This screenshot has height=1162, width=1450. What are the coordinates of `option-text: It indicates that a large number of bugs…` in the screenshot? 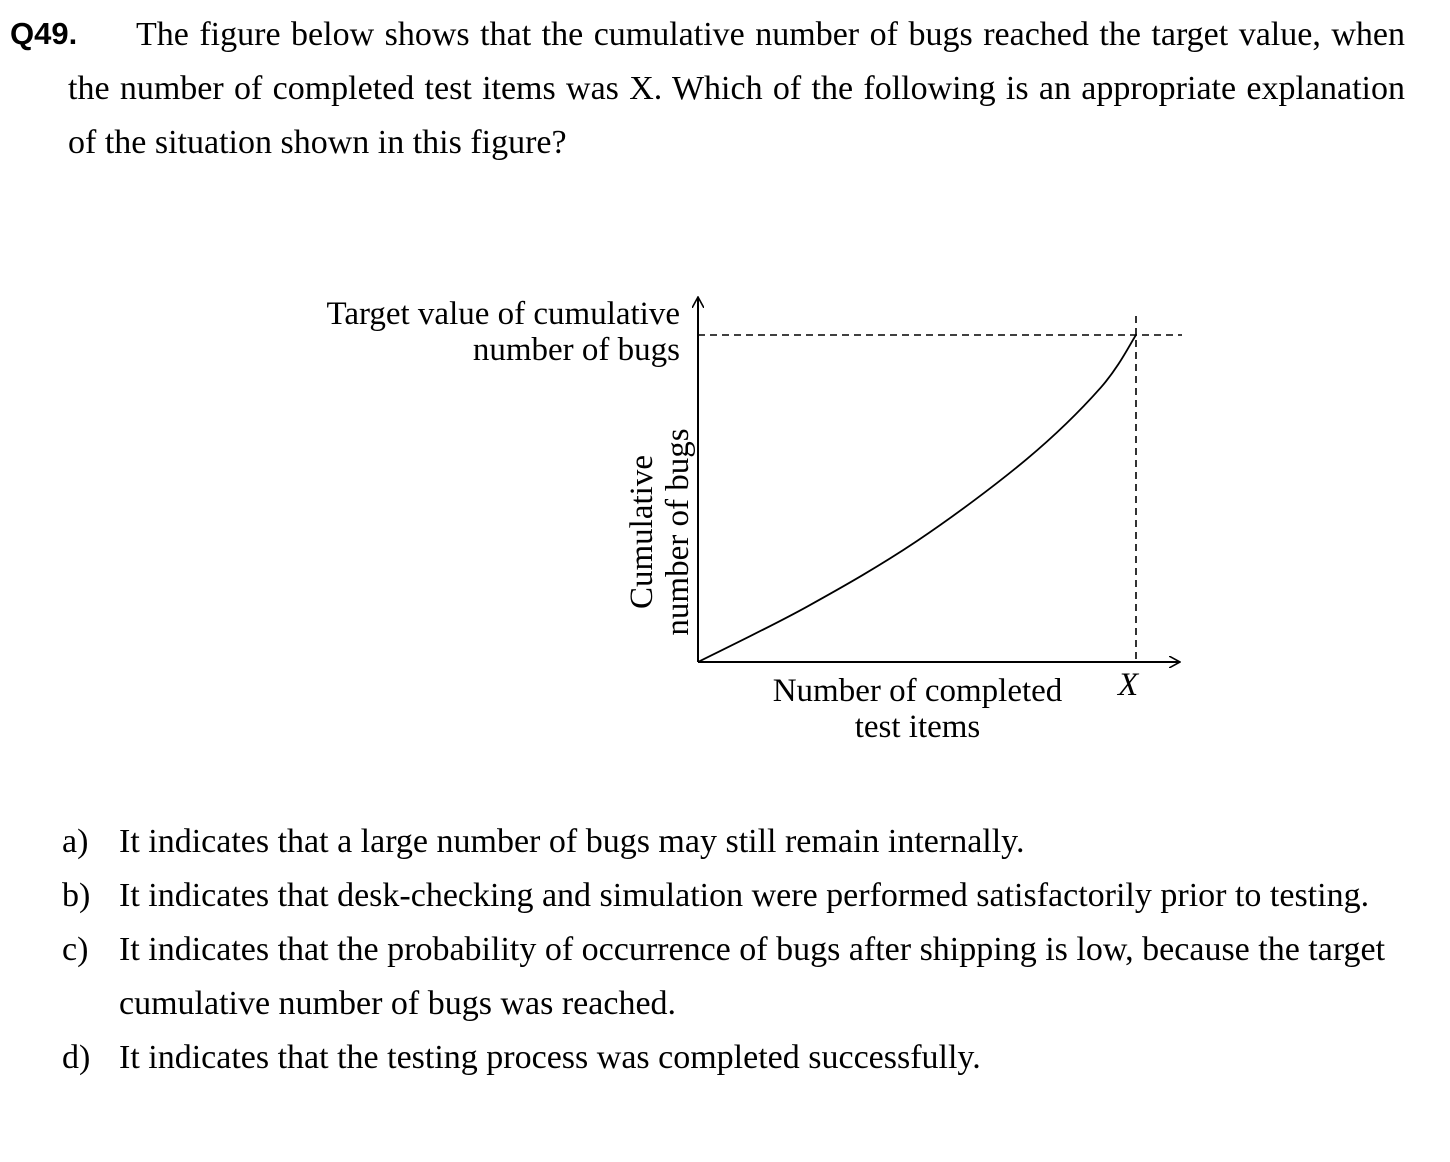 It's located at (572, 841).